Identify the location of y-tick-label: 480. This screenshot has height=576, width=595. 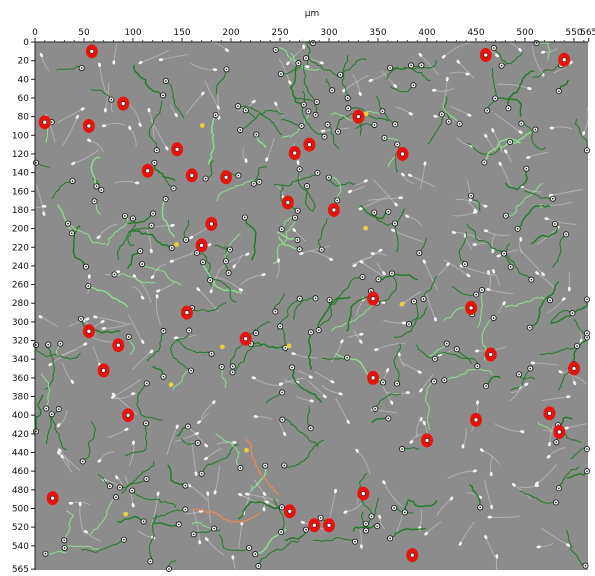
(20, 491).